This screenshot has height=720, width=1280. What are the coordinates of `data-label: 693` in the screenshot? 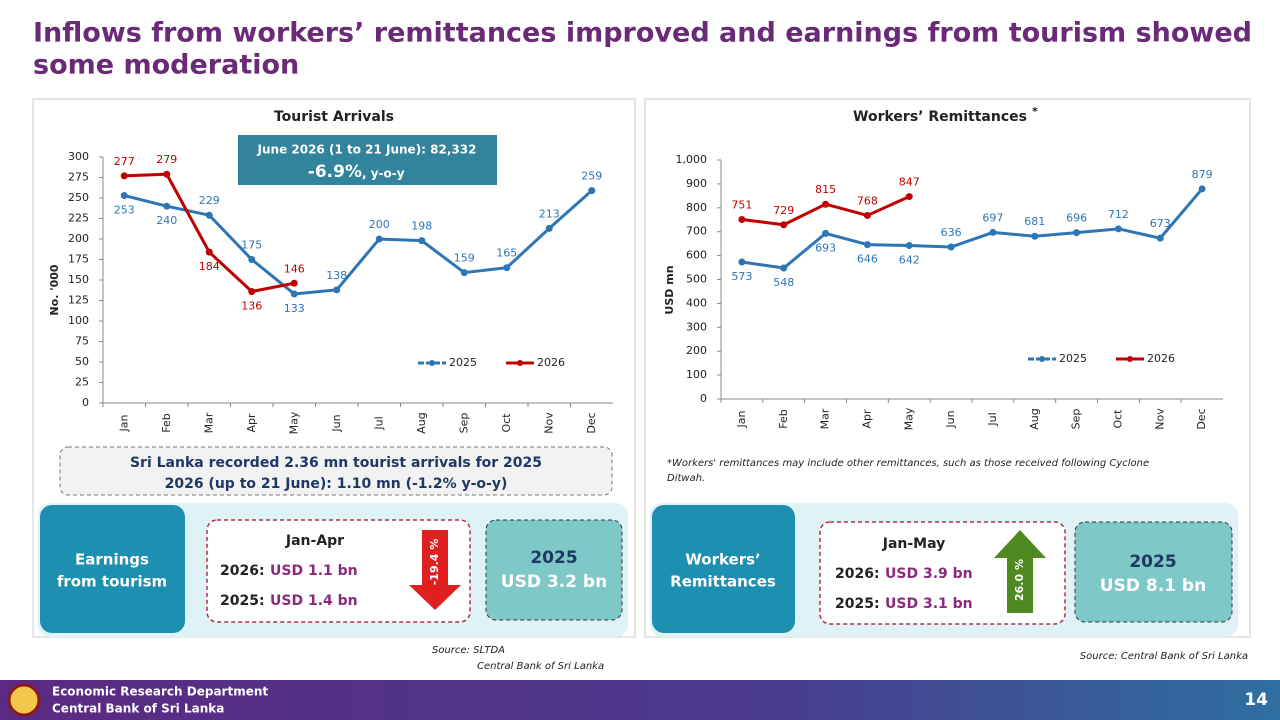 It's located at (825, 247).